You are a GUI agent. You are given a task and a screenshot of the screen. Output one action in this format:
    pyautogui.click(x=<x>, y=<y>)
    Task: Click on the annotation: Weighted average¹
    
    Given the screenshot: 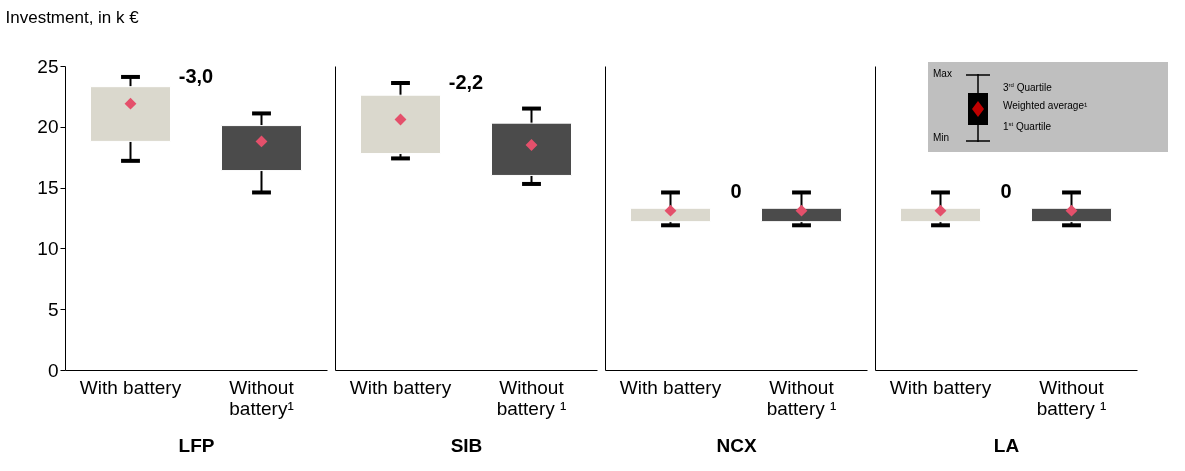 What is the action you would take?
    pyautogui.click(x=1045, y=105)
    